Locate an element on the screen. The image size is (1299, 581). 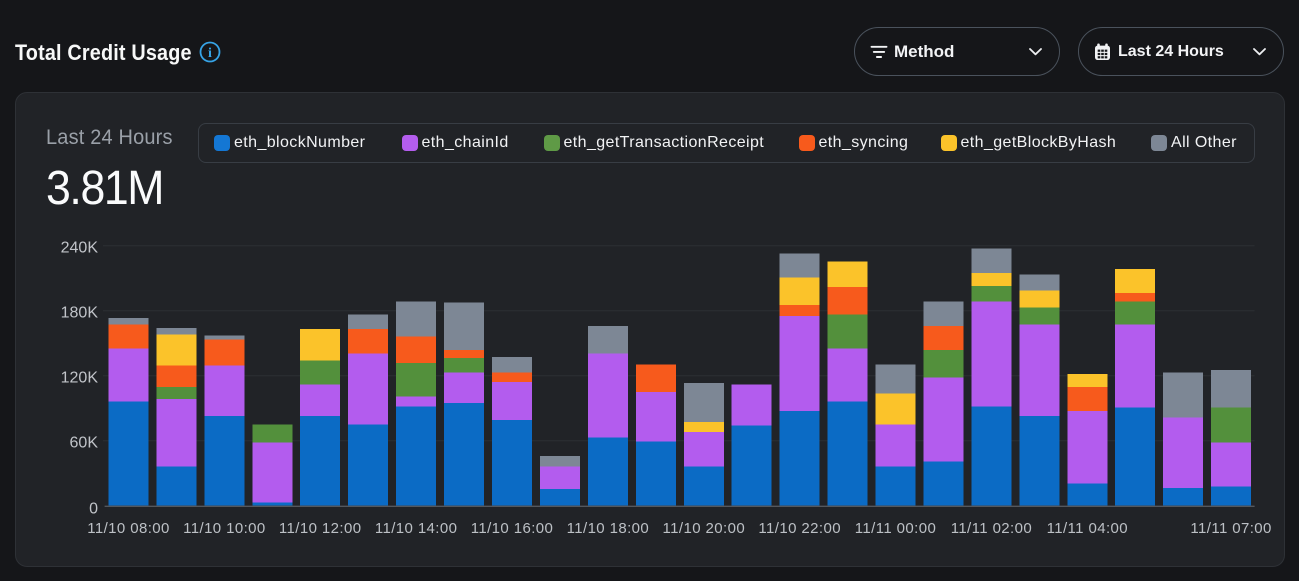
svg-text: 11/10 22:00 is located at coordinates (799, 528).